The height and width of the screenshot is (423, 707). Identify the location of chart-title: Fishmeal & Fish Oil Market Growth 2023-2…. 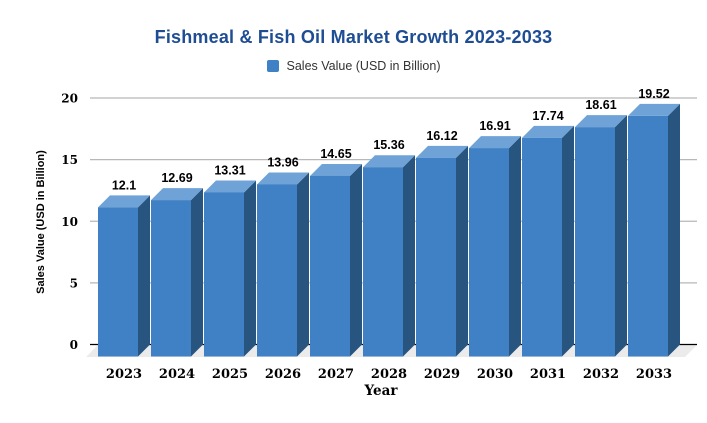
(353, 37).